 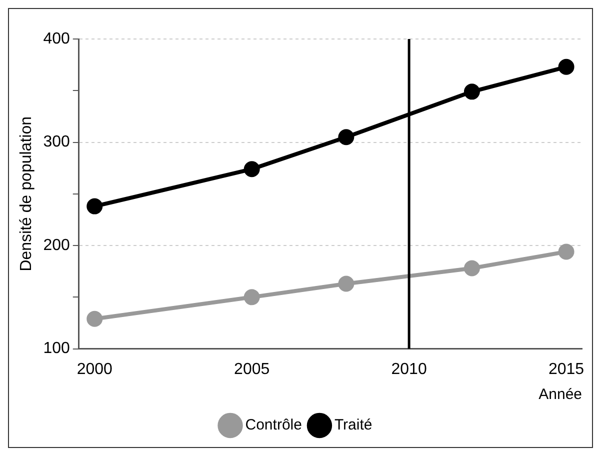 What do you see at coordinates (273, 425) in the screenshot?
I see `legend-label: Contrôle` at bounding box center [273, 425].